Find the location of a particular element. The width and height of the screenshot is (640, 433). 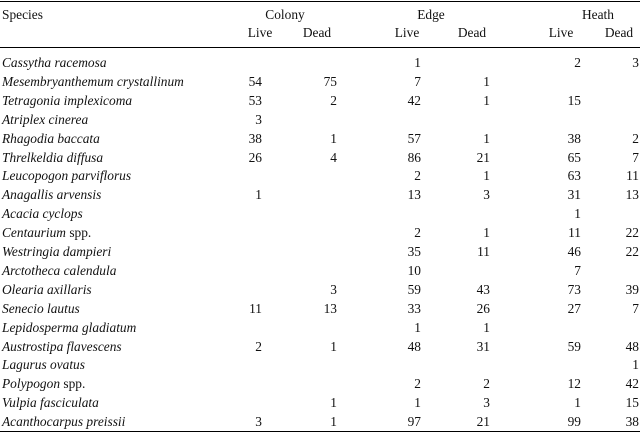

subheader-edge-live: Live is located at coordinates (407, 32).